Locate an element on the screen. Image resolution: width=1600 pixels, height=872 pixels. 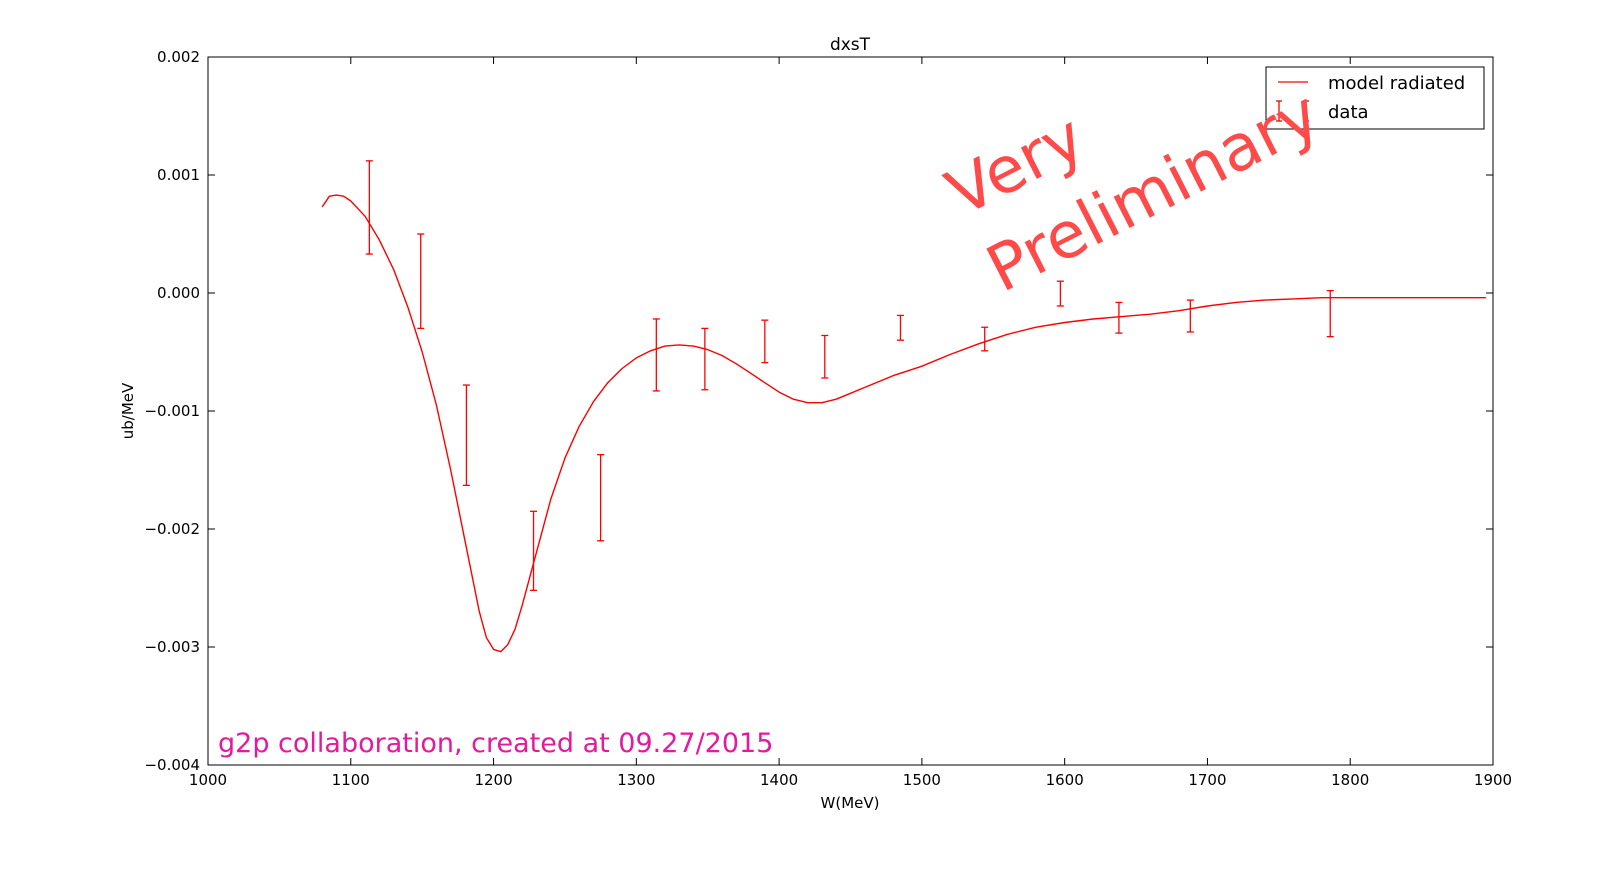
y-tick-label: −0.002 is located at coordinates (172, 529).